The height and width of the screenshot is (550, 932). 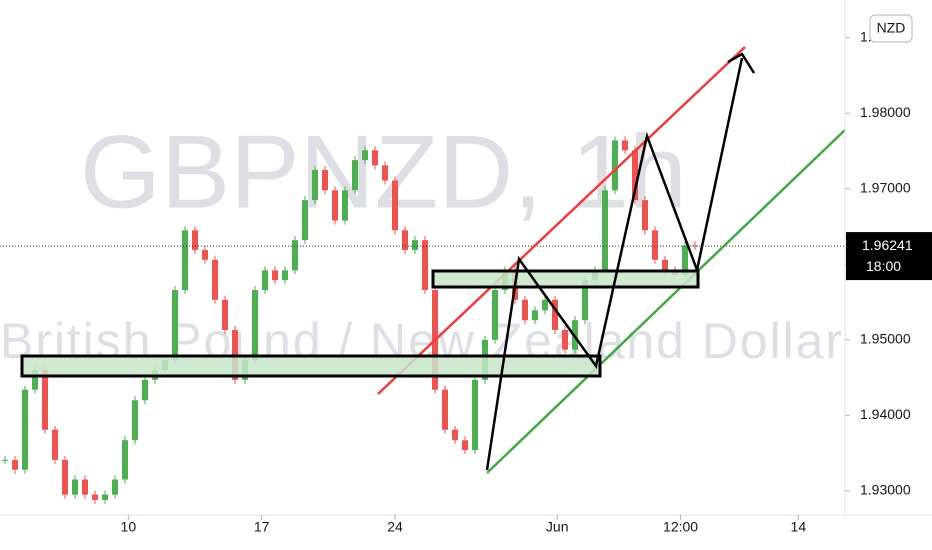 What do you see at coordinates (565, 279) in the screenshot?
I see `resistance-zone` at bounding box center [565, 279].